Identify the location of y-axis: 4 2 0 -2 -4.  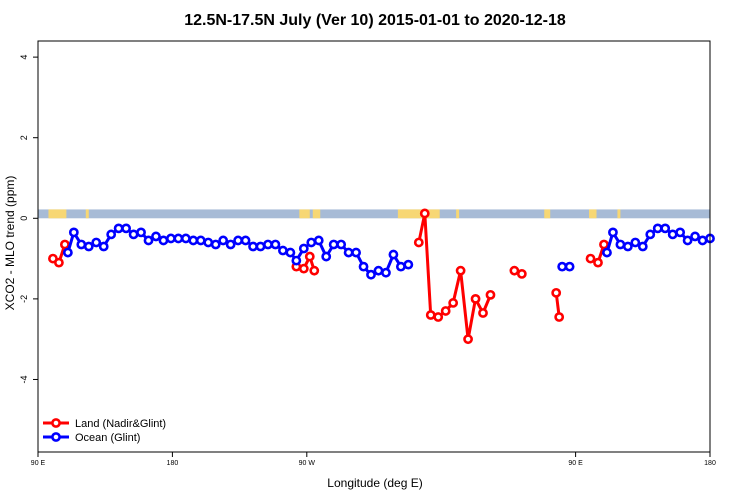
(28, 219).